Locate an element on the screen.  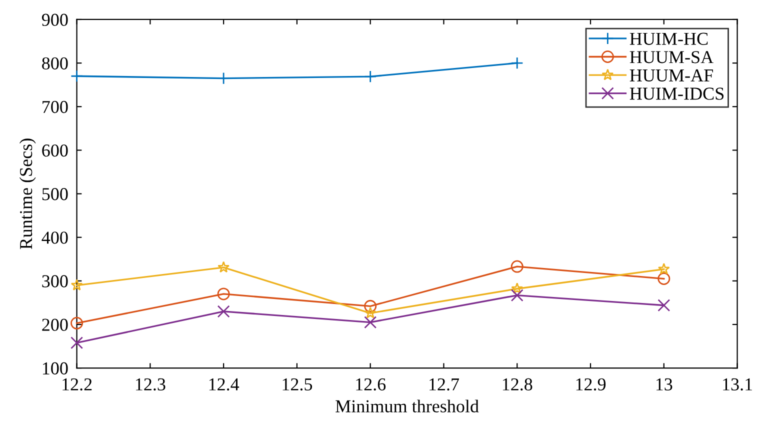
y-axis-title: Runtime (Secs) is located at coordinates (27, 194).